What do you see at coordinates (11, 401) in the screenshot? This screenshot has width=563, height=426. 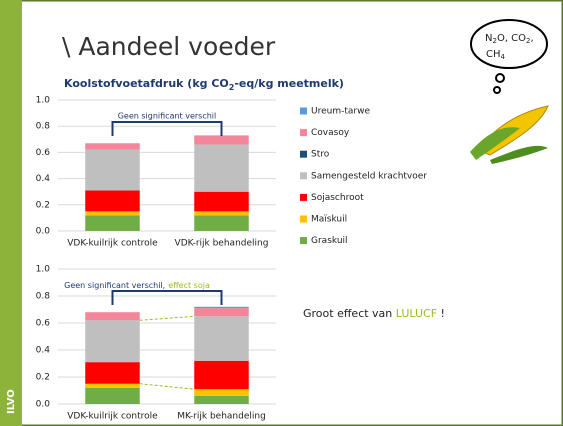 I see `side-label: ILVO` at bounding box center [11, 401].